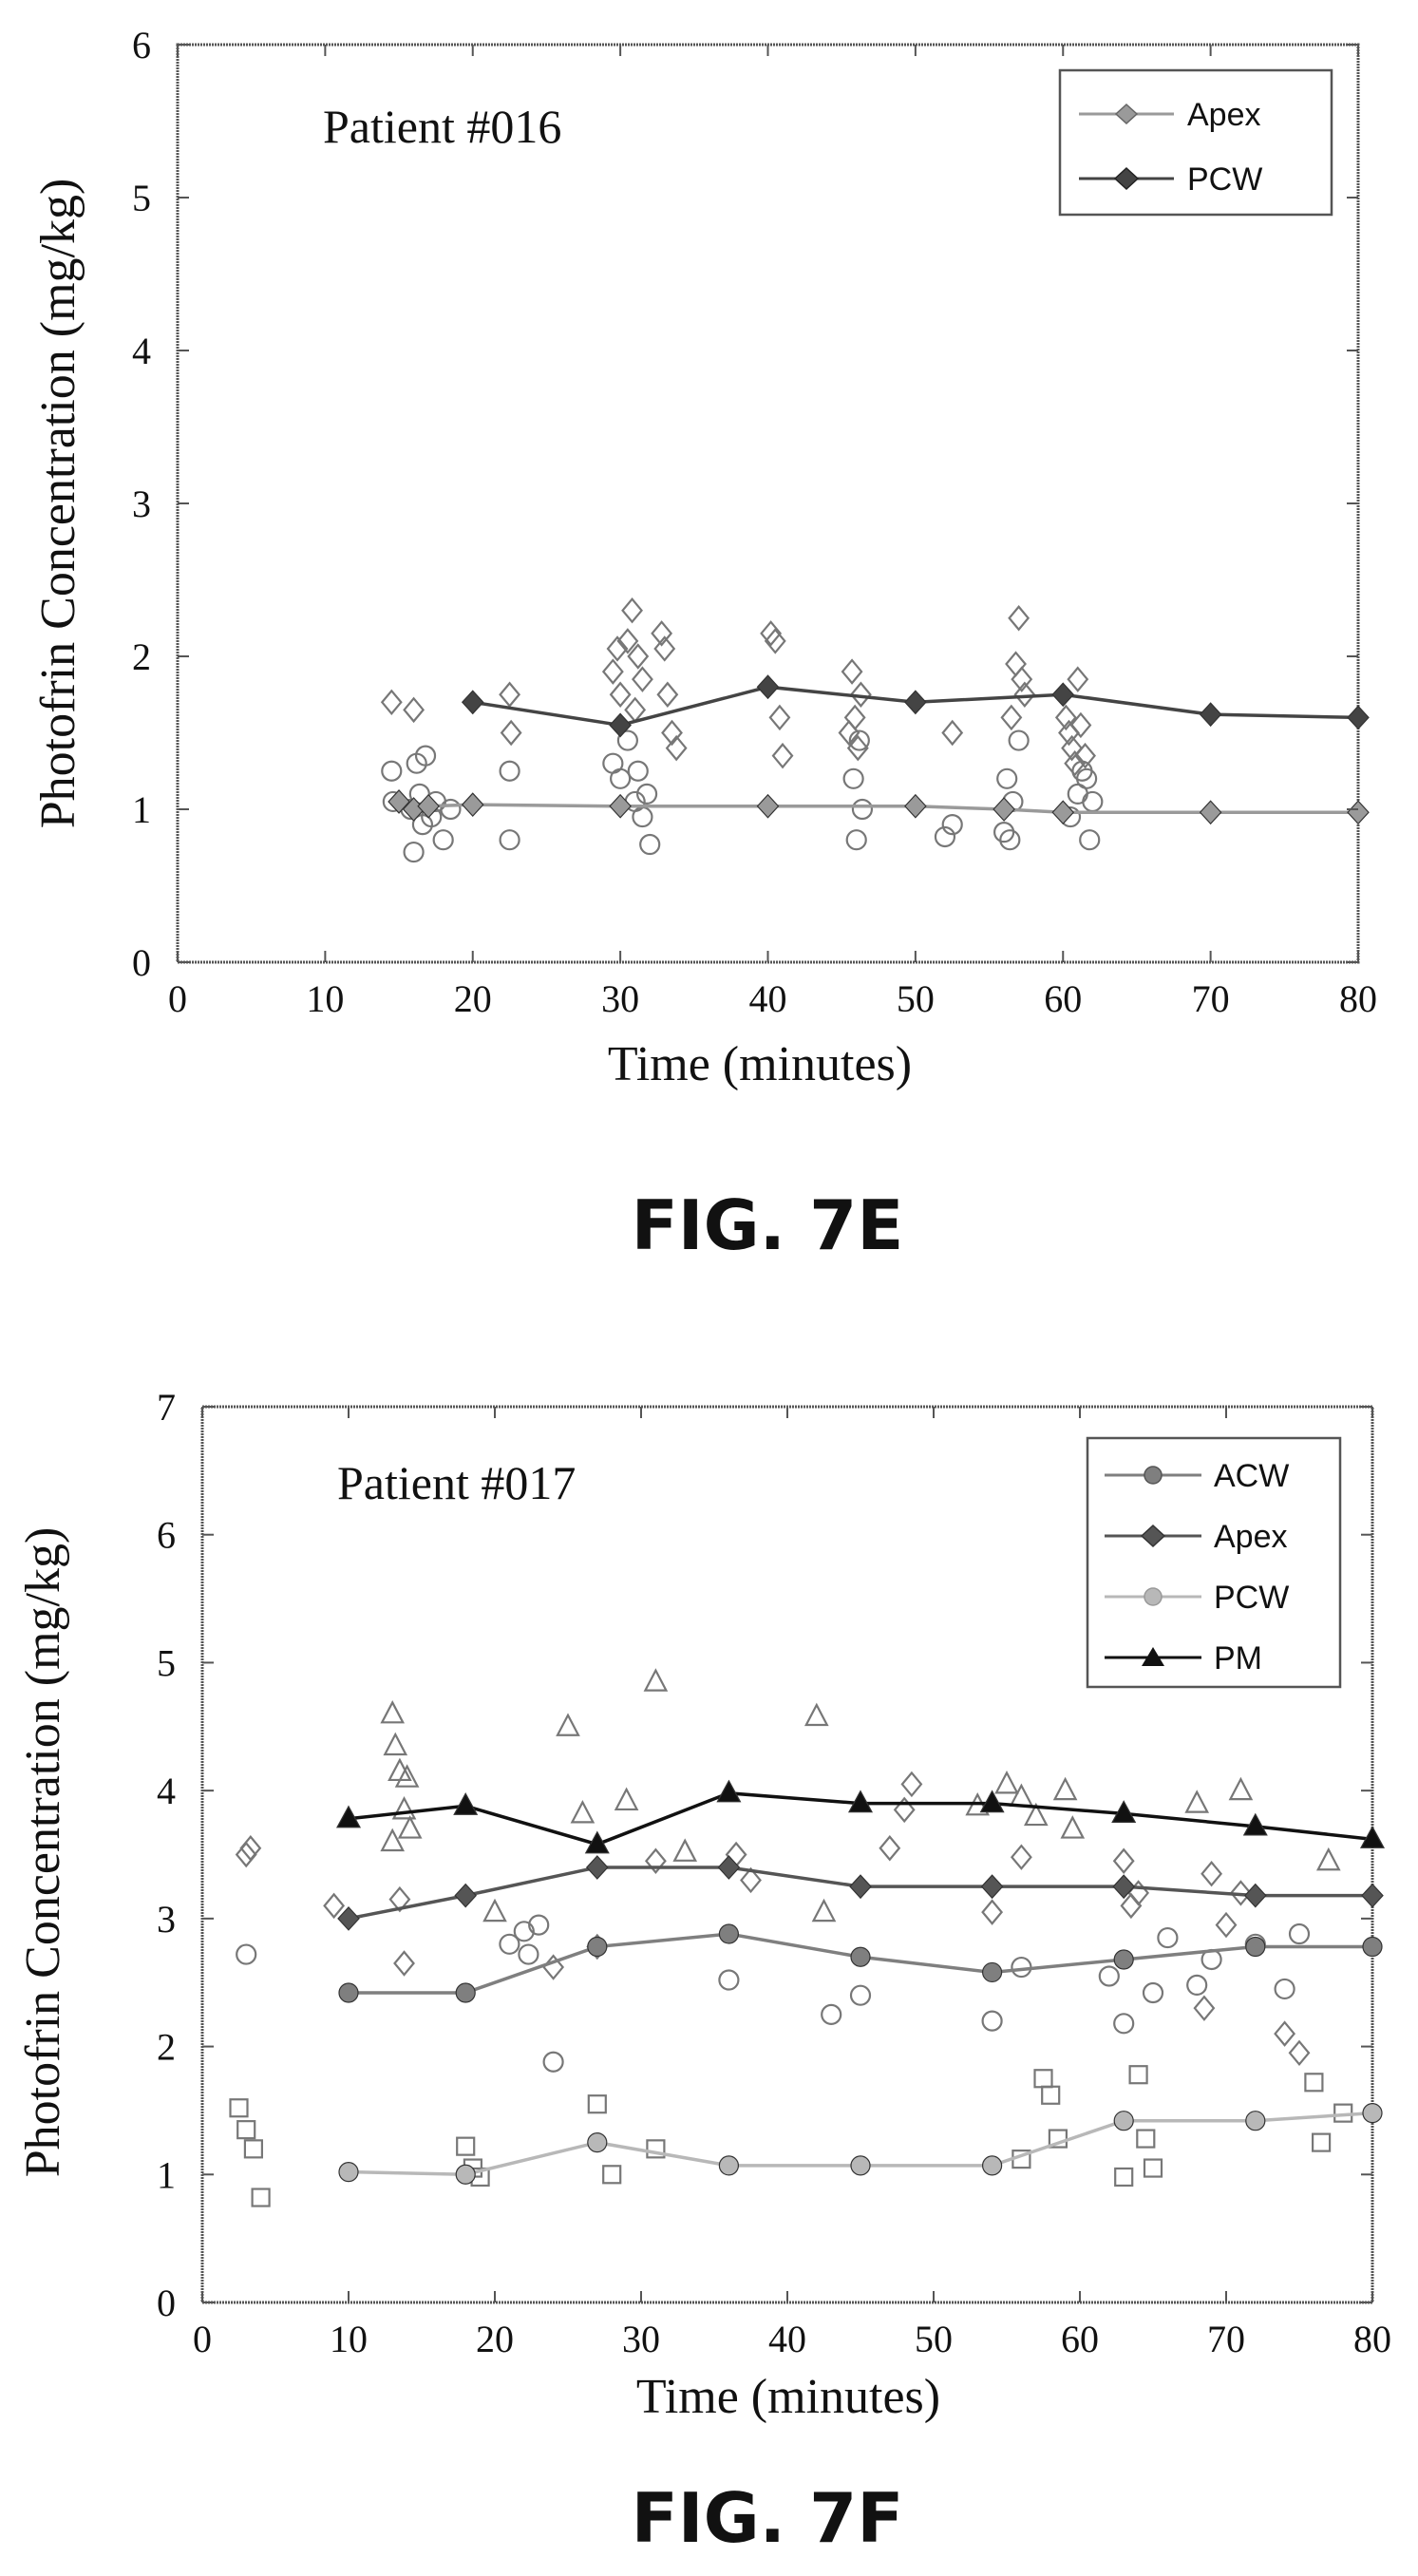 The height and width of the screenshot is (2576, 1418). Describe the element at coordinates (1251, 1476) in the screenshot. I see `legend-acw-label-f: ACW` at that location.